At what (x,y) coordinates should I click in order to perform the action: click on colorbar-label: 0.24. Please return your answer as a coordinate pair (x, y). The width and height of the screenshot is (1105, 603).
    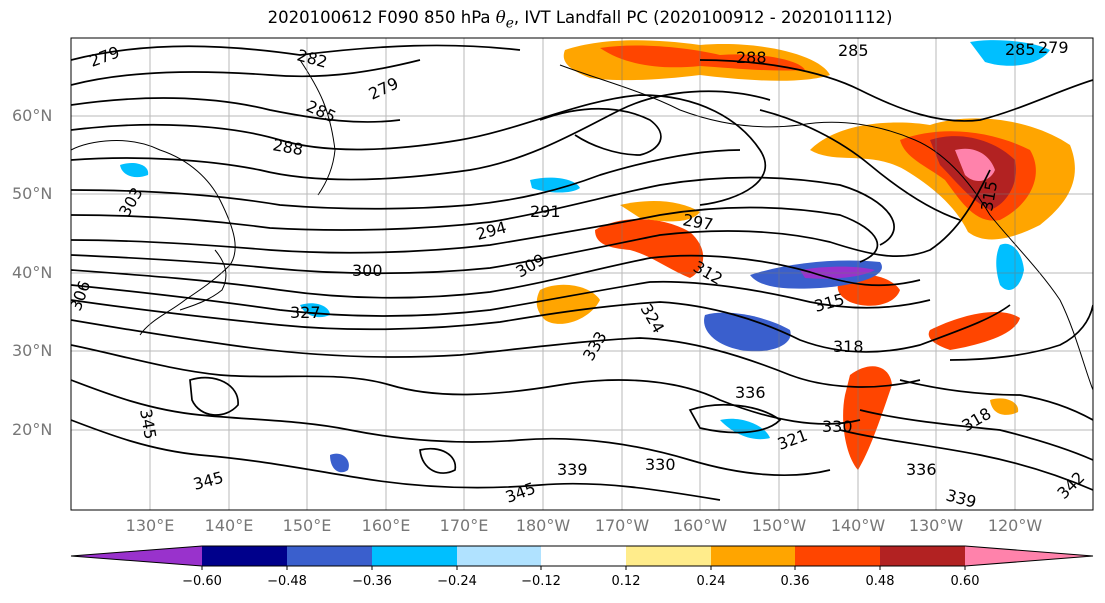
    Looking at the image, I should click on (711, 581).